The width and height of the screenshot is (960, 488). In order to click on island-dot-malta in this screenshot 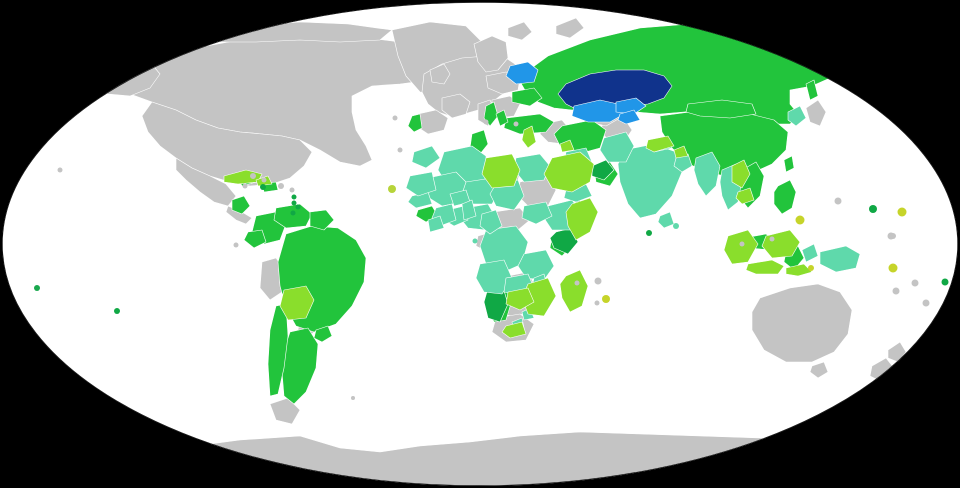, I will do `click(486, 122)`.